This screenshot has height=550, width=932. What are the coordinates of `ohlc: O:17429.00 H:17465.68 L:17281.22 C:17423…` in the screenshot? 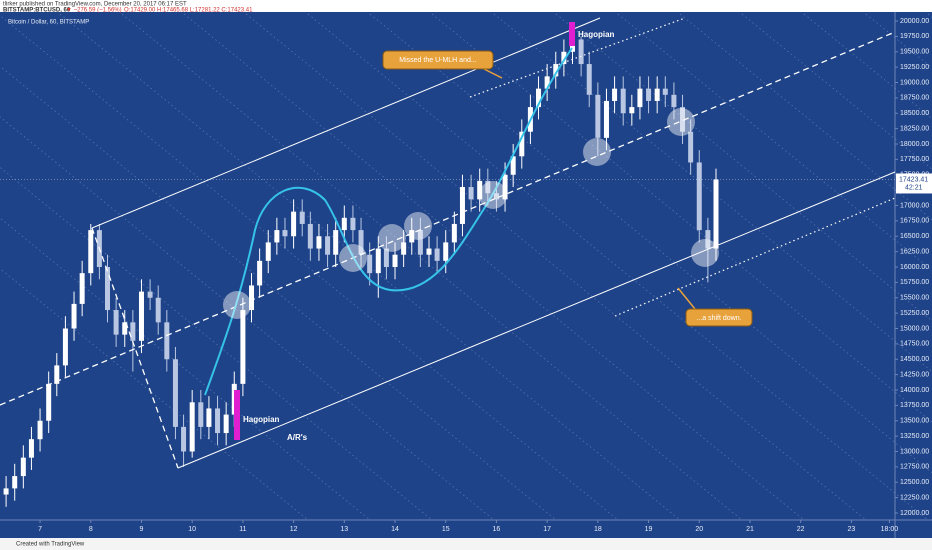 It's located at (188, 11).